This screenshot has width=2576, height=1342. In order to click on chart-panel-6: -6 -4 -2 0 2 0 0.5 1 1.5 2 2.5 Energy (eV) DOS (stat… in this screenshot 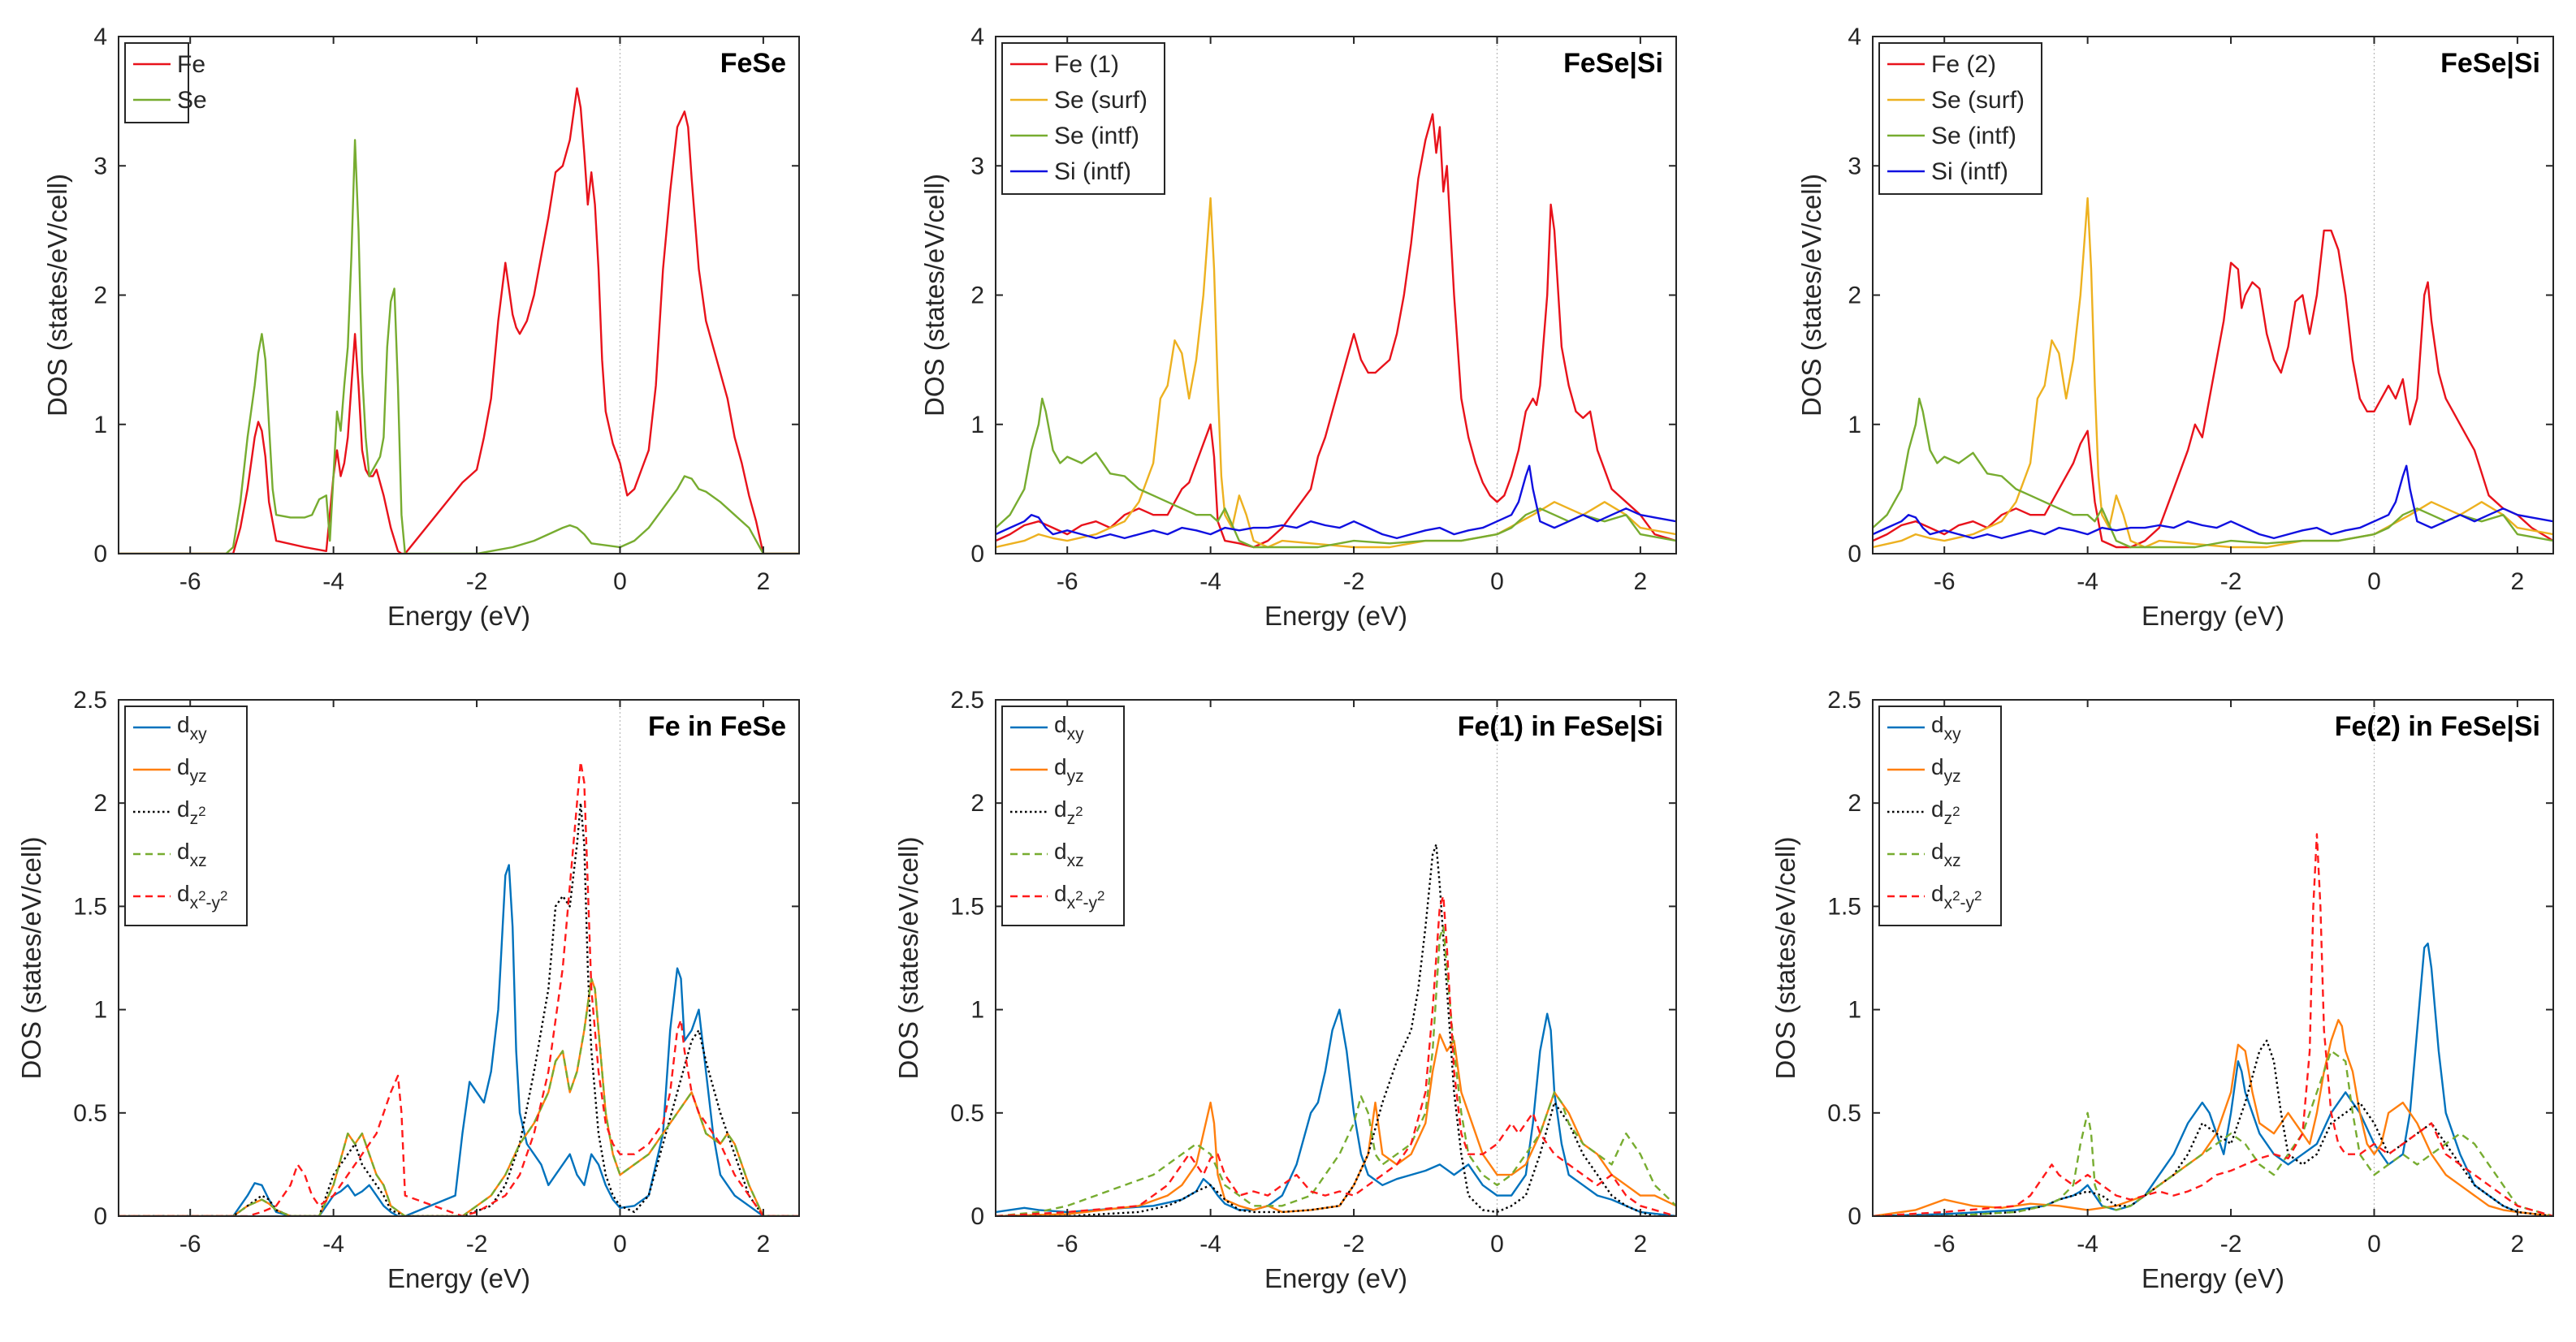, I will do `click(2162, 990)`.